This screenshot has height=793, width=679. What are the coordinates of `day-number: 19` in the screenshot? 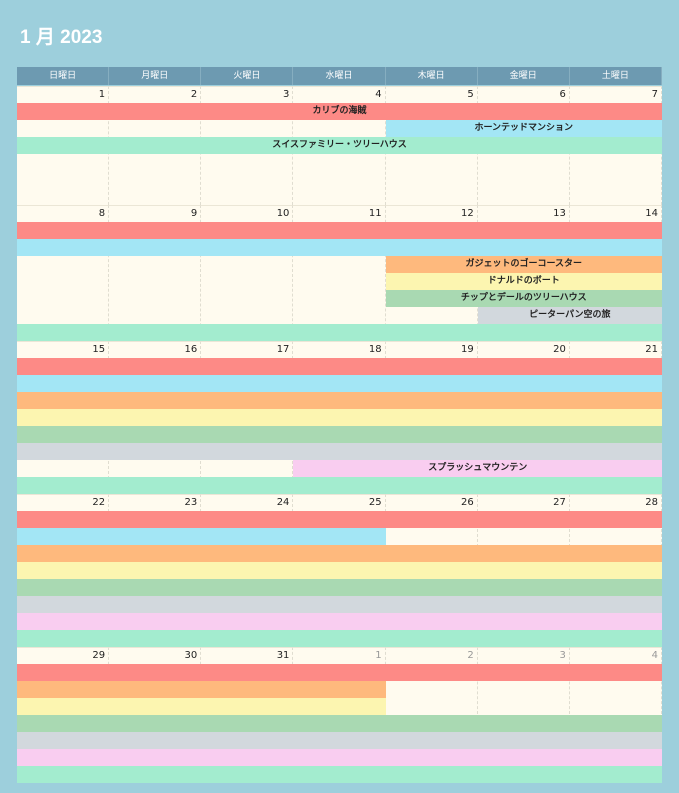 It's located at (467, 349).